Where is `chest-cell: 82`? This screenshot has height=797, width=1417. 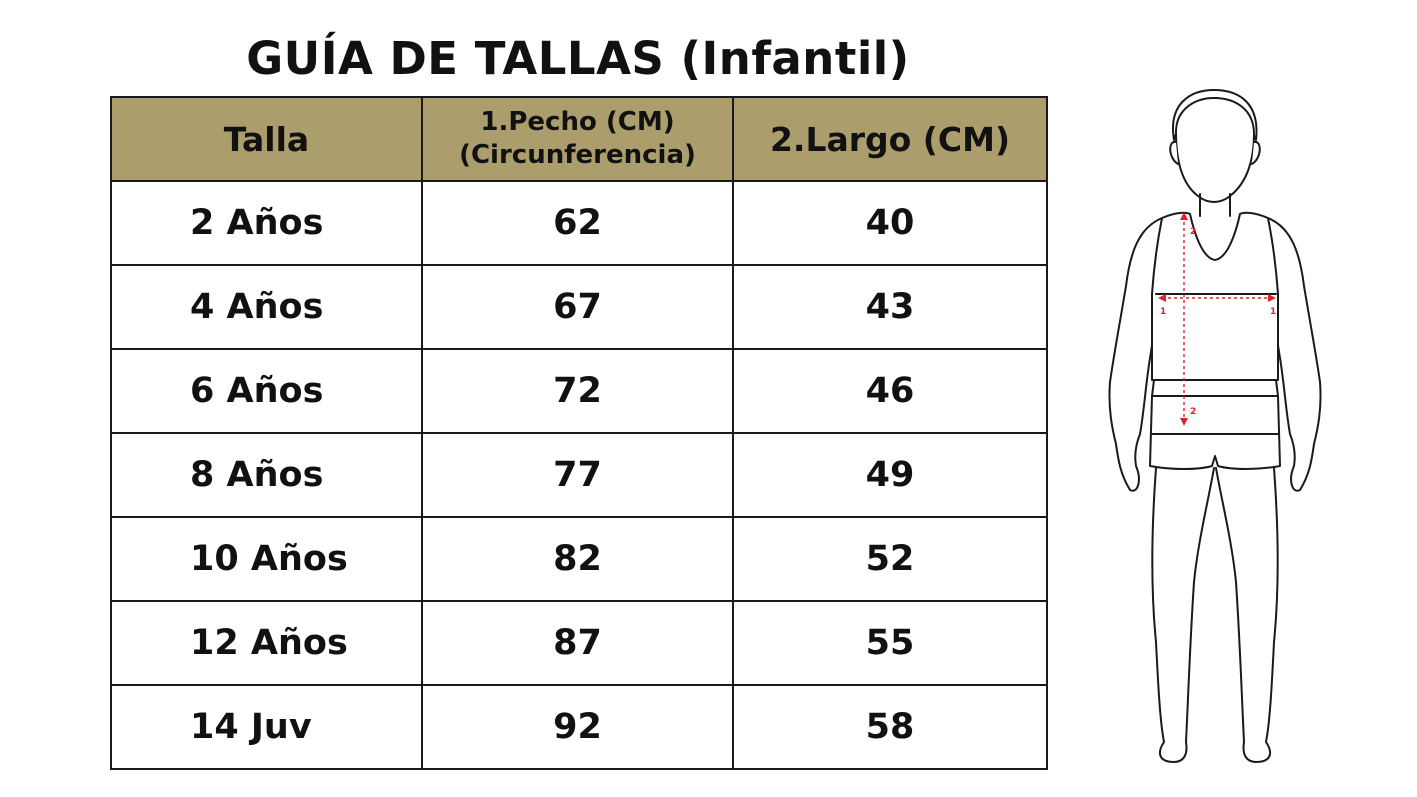
chest-cell: 82 is located at coordinates (577, 559).